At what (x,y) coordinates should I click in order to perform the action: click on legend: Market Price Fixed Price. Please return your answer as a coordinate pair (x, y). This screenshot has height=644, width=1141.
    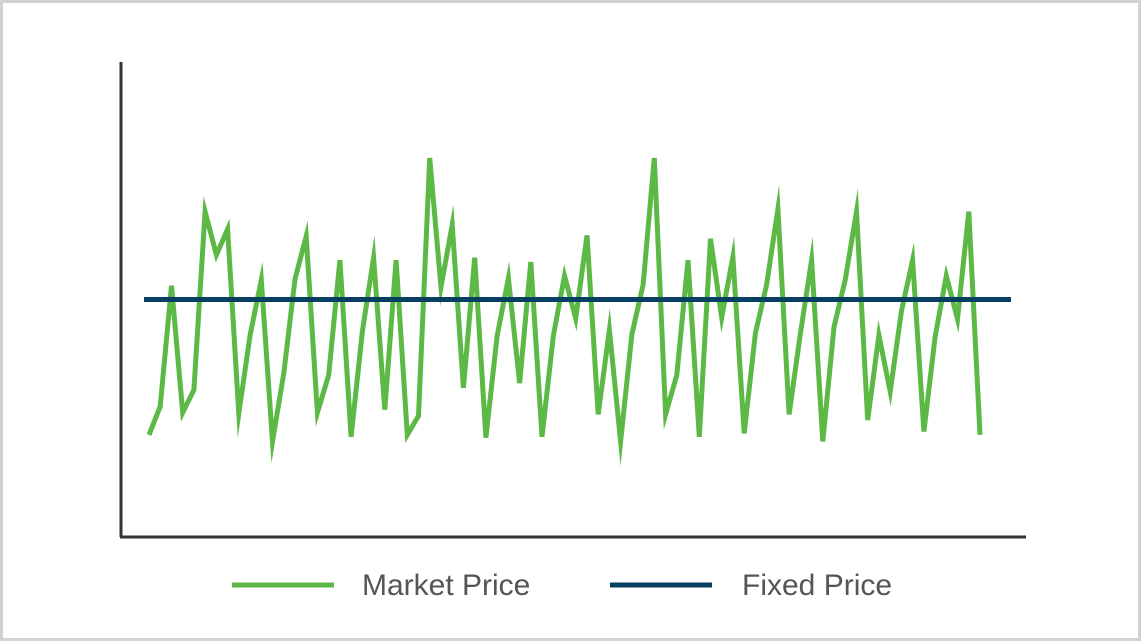
    Looking at the image, I should click on (562, 585).